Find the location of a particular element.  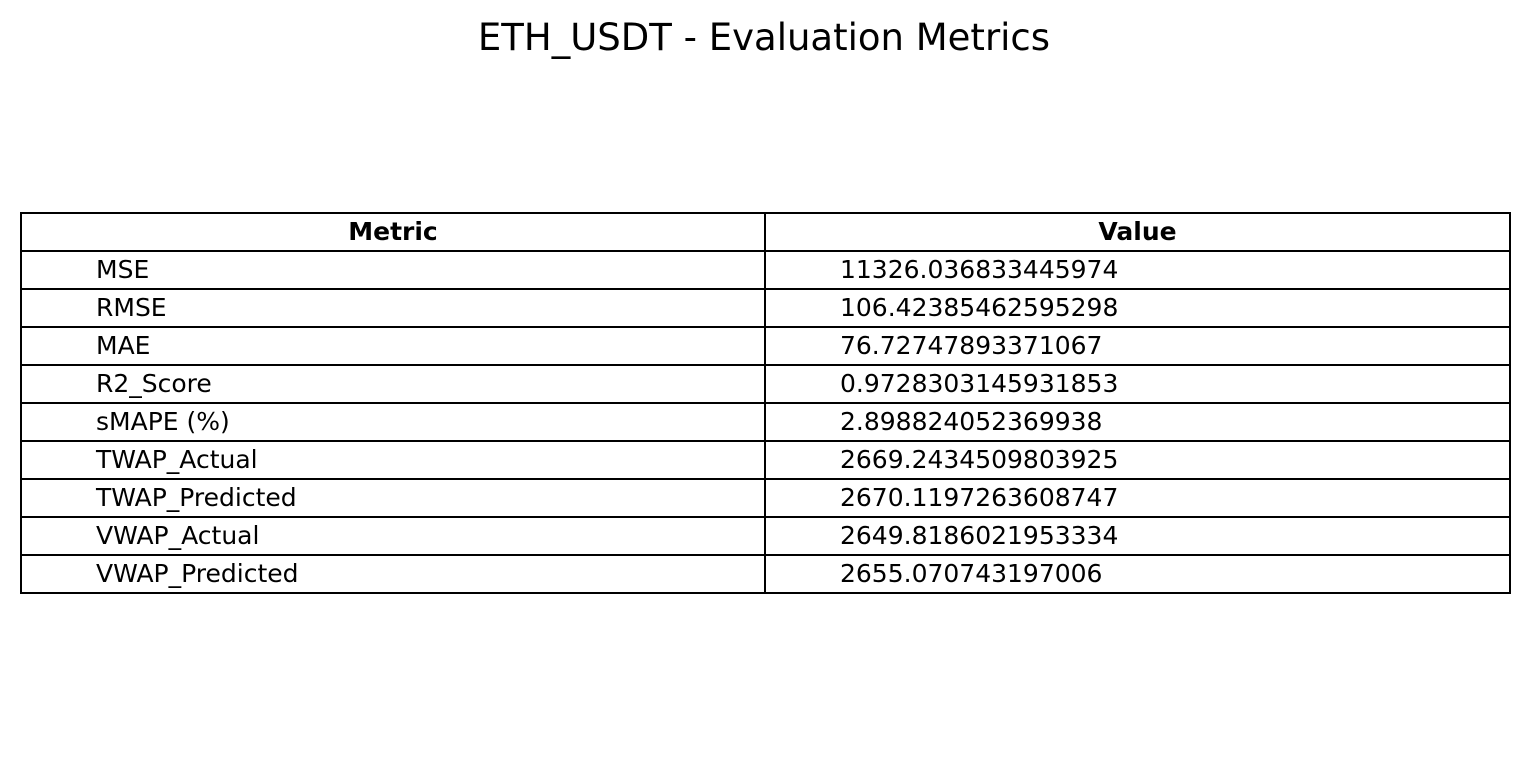

table-row: sMAPE (%) 2.898824052369938 is located at coordinates (765, 422).